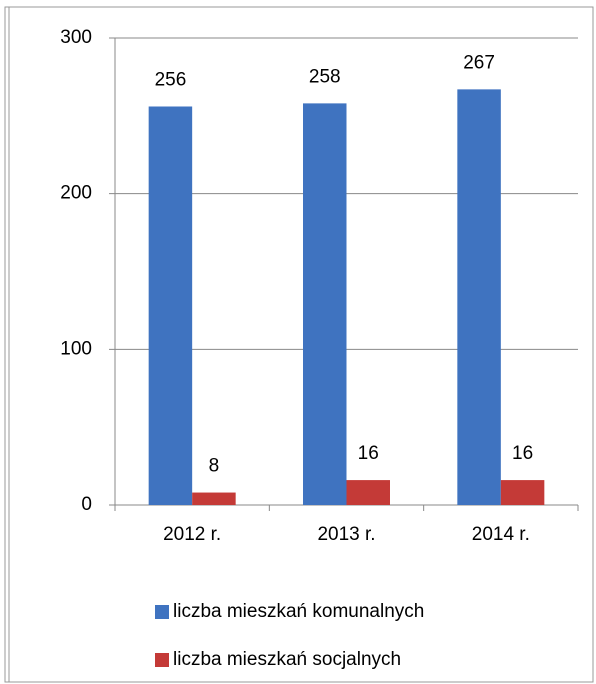 This screenshot has width=596, height=684. Describe the element at coordinates (287, 659) in the screenshot. I see `legend-label: liczba mieszkań socjalnych` at that location.